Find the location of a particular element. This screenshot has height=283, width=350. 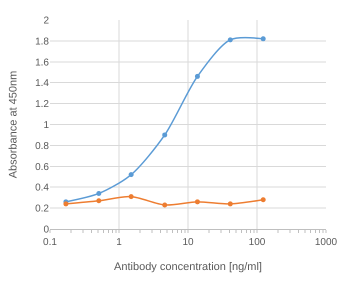

y-tick-label: 2 is located at coordinates (46, 21).